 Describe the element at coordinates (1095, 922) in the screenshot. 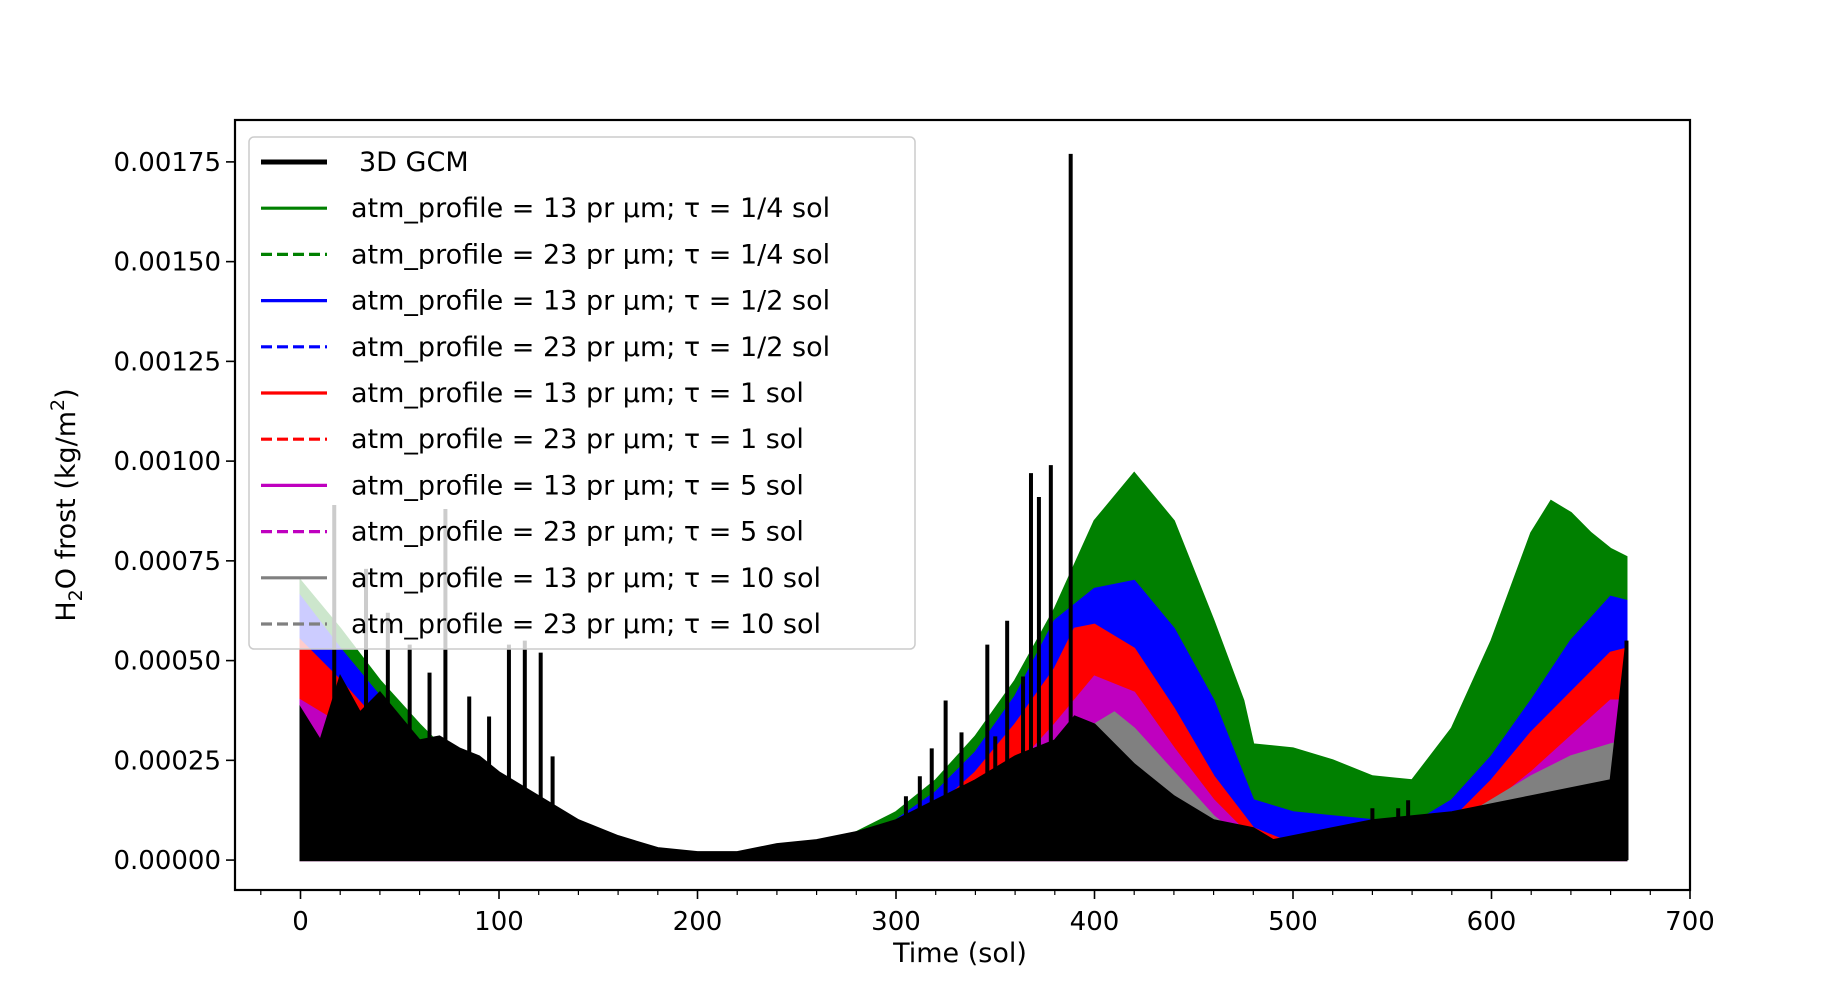

I see `x-tick-label-4: 400` at that location.